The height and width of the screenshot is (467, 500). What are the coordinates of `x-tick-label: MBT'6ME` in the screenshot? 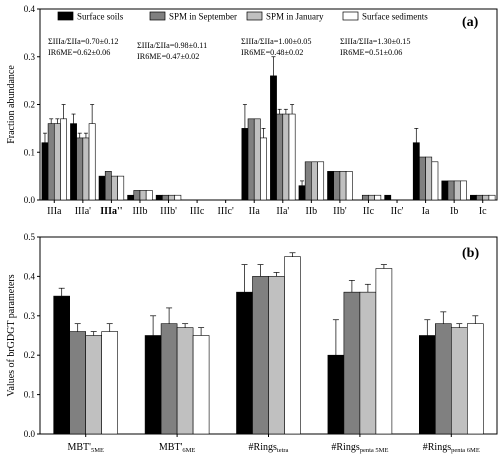 It's located at (177, 448).